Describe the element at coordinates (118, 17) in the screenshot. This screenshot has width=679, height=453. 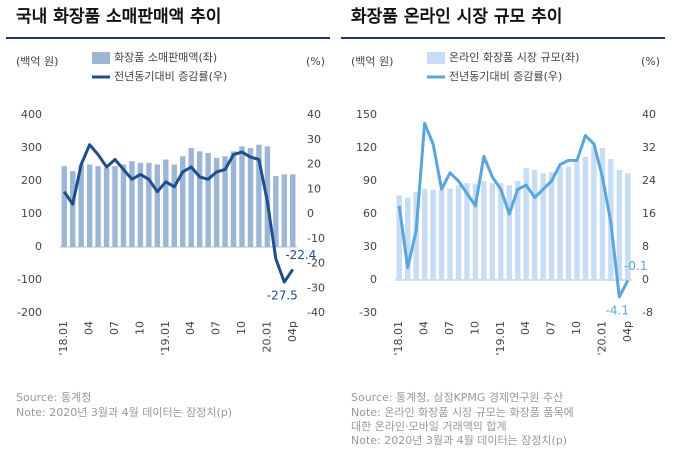
I see `chart-title: 국내 화장품 소매판매액 추이` at that location.